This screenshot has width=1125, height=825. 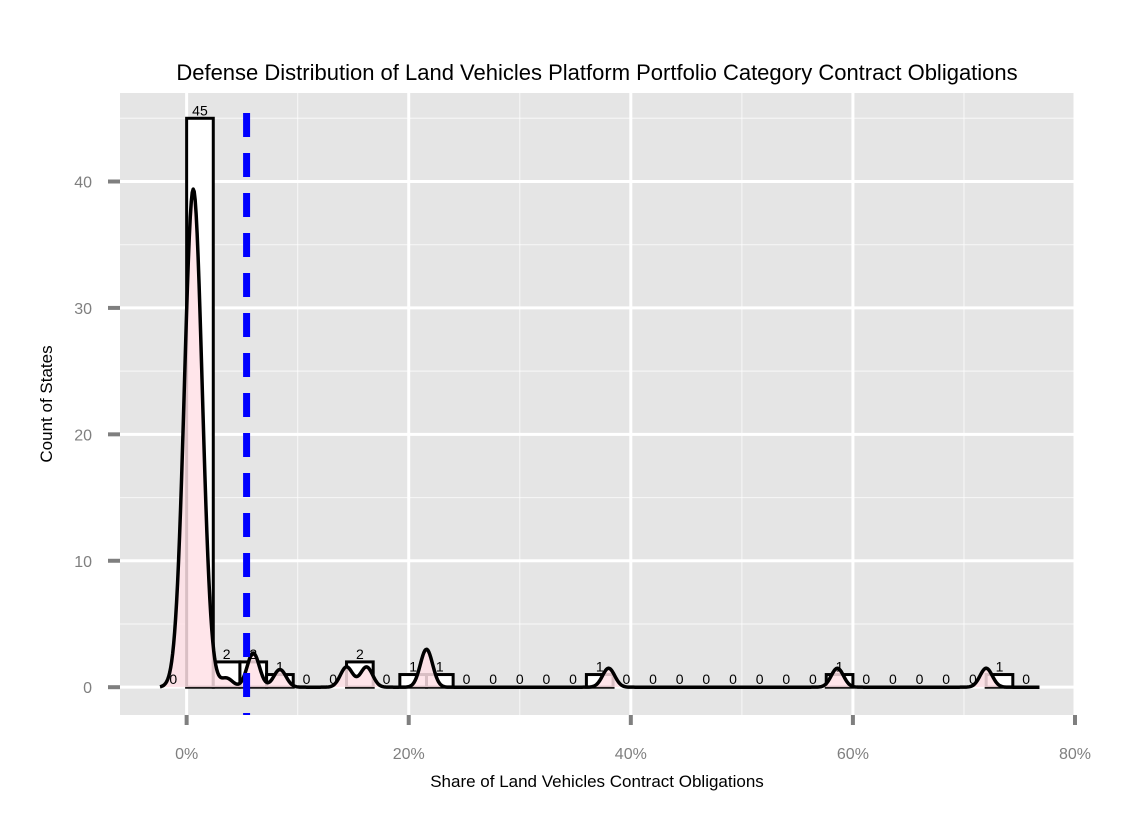 What do you see at coordinates (409, 754) in the screenshot?
I see `x-tick-label: 20%` at bounding box center [409, 754].